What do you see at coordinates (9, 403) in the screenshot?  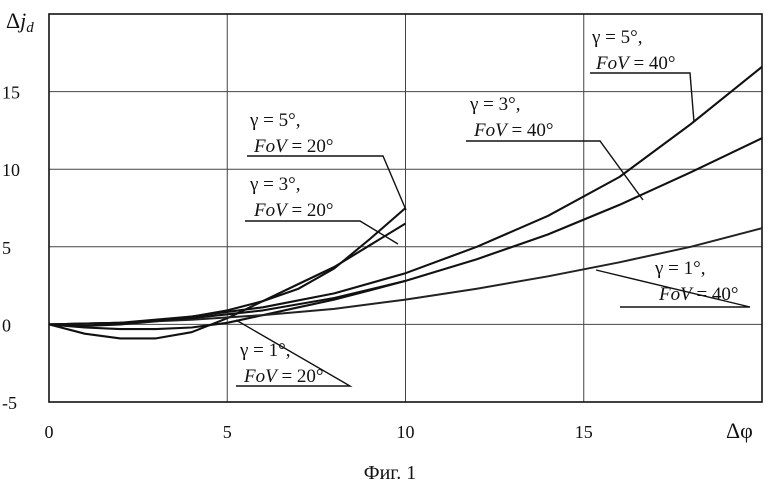 I see `y-tick-label: -5` at bounding box center [9, 403].